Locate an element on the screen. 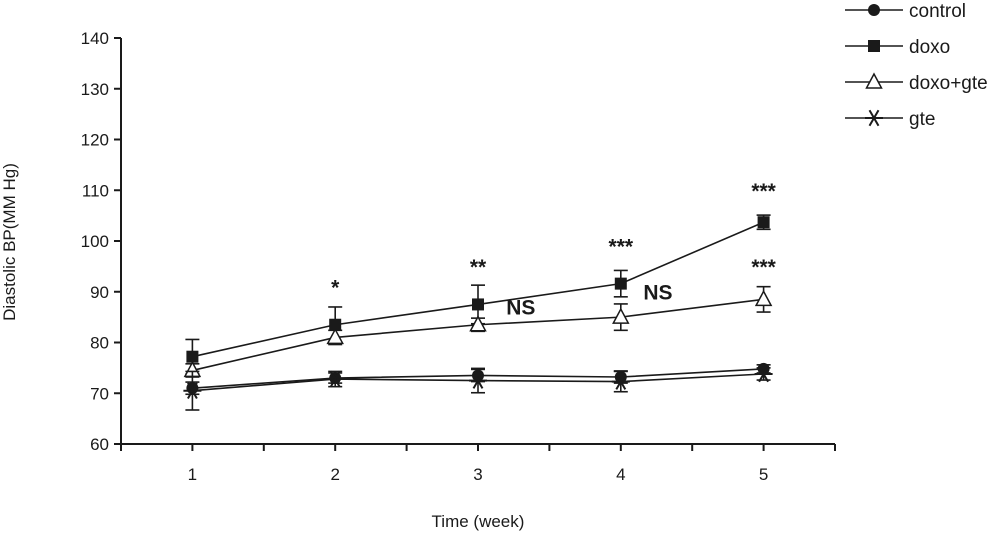 The width and height of the screenshot is (1000, 535). y-tick-label: 90 is located at coordinates (99, 292).